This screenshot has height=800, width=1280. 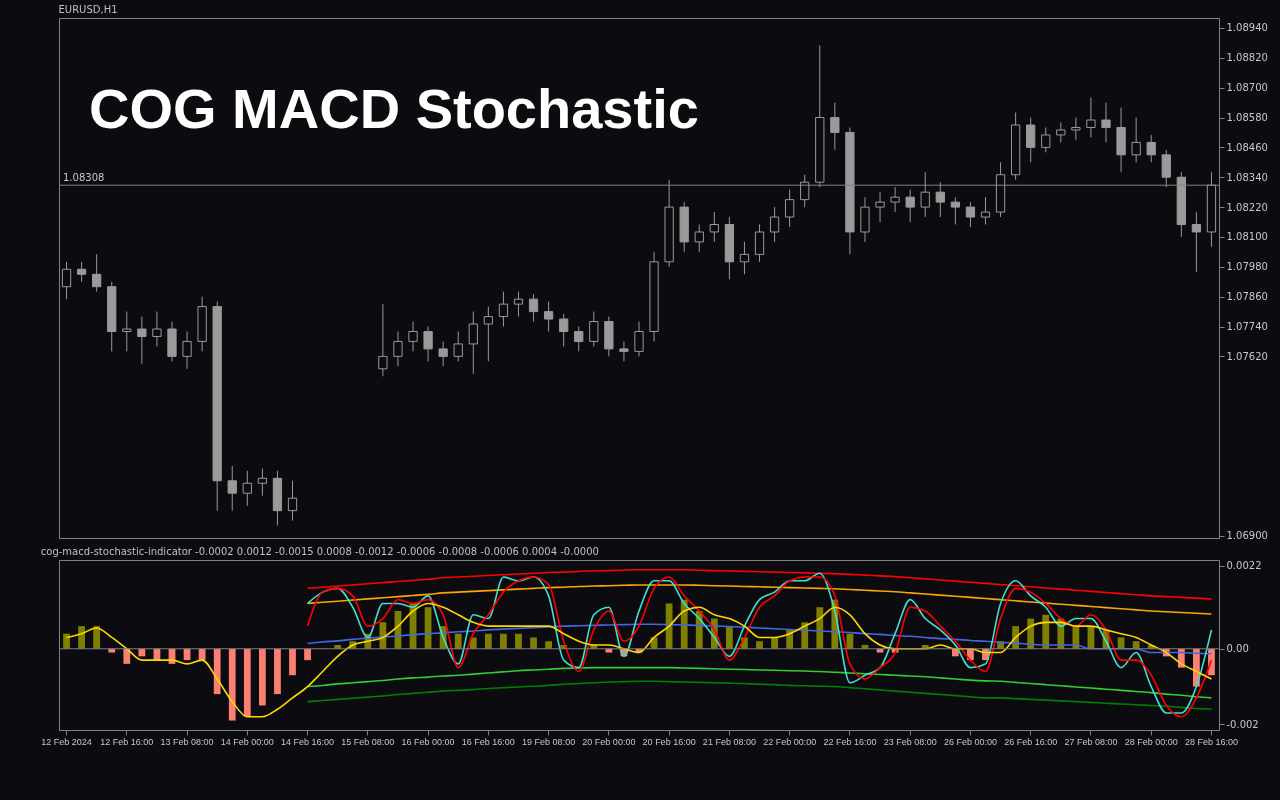 What do you see at coordinates (1247, 118) in the screenshot?
I see `y-tick-label: 1.08580` at bounding box center [1247, 118].